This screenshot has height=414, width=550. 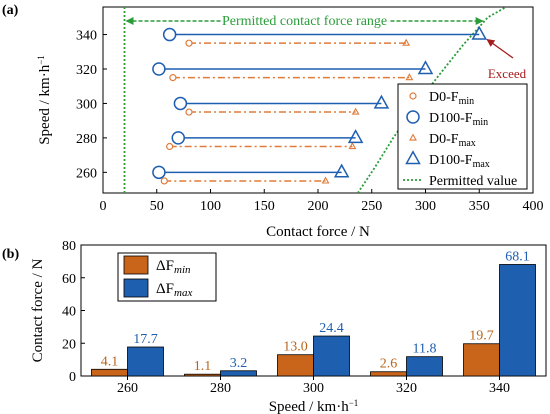 I want to click on legend-a-label: Permitted value, so click(x=473, y=181).